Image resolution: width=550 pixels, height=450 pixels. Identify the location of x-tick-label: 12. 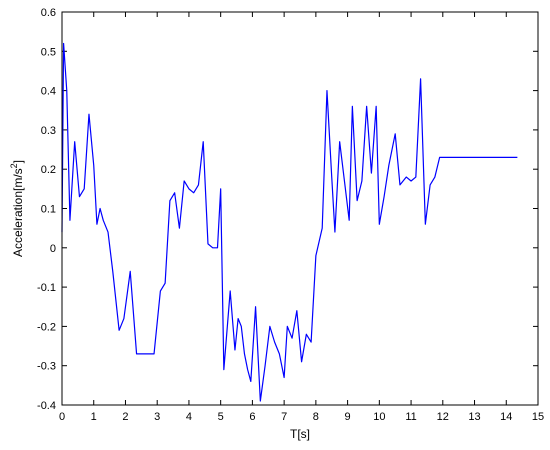
(443, 417).